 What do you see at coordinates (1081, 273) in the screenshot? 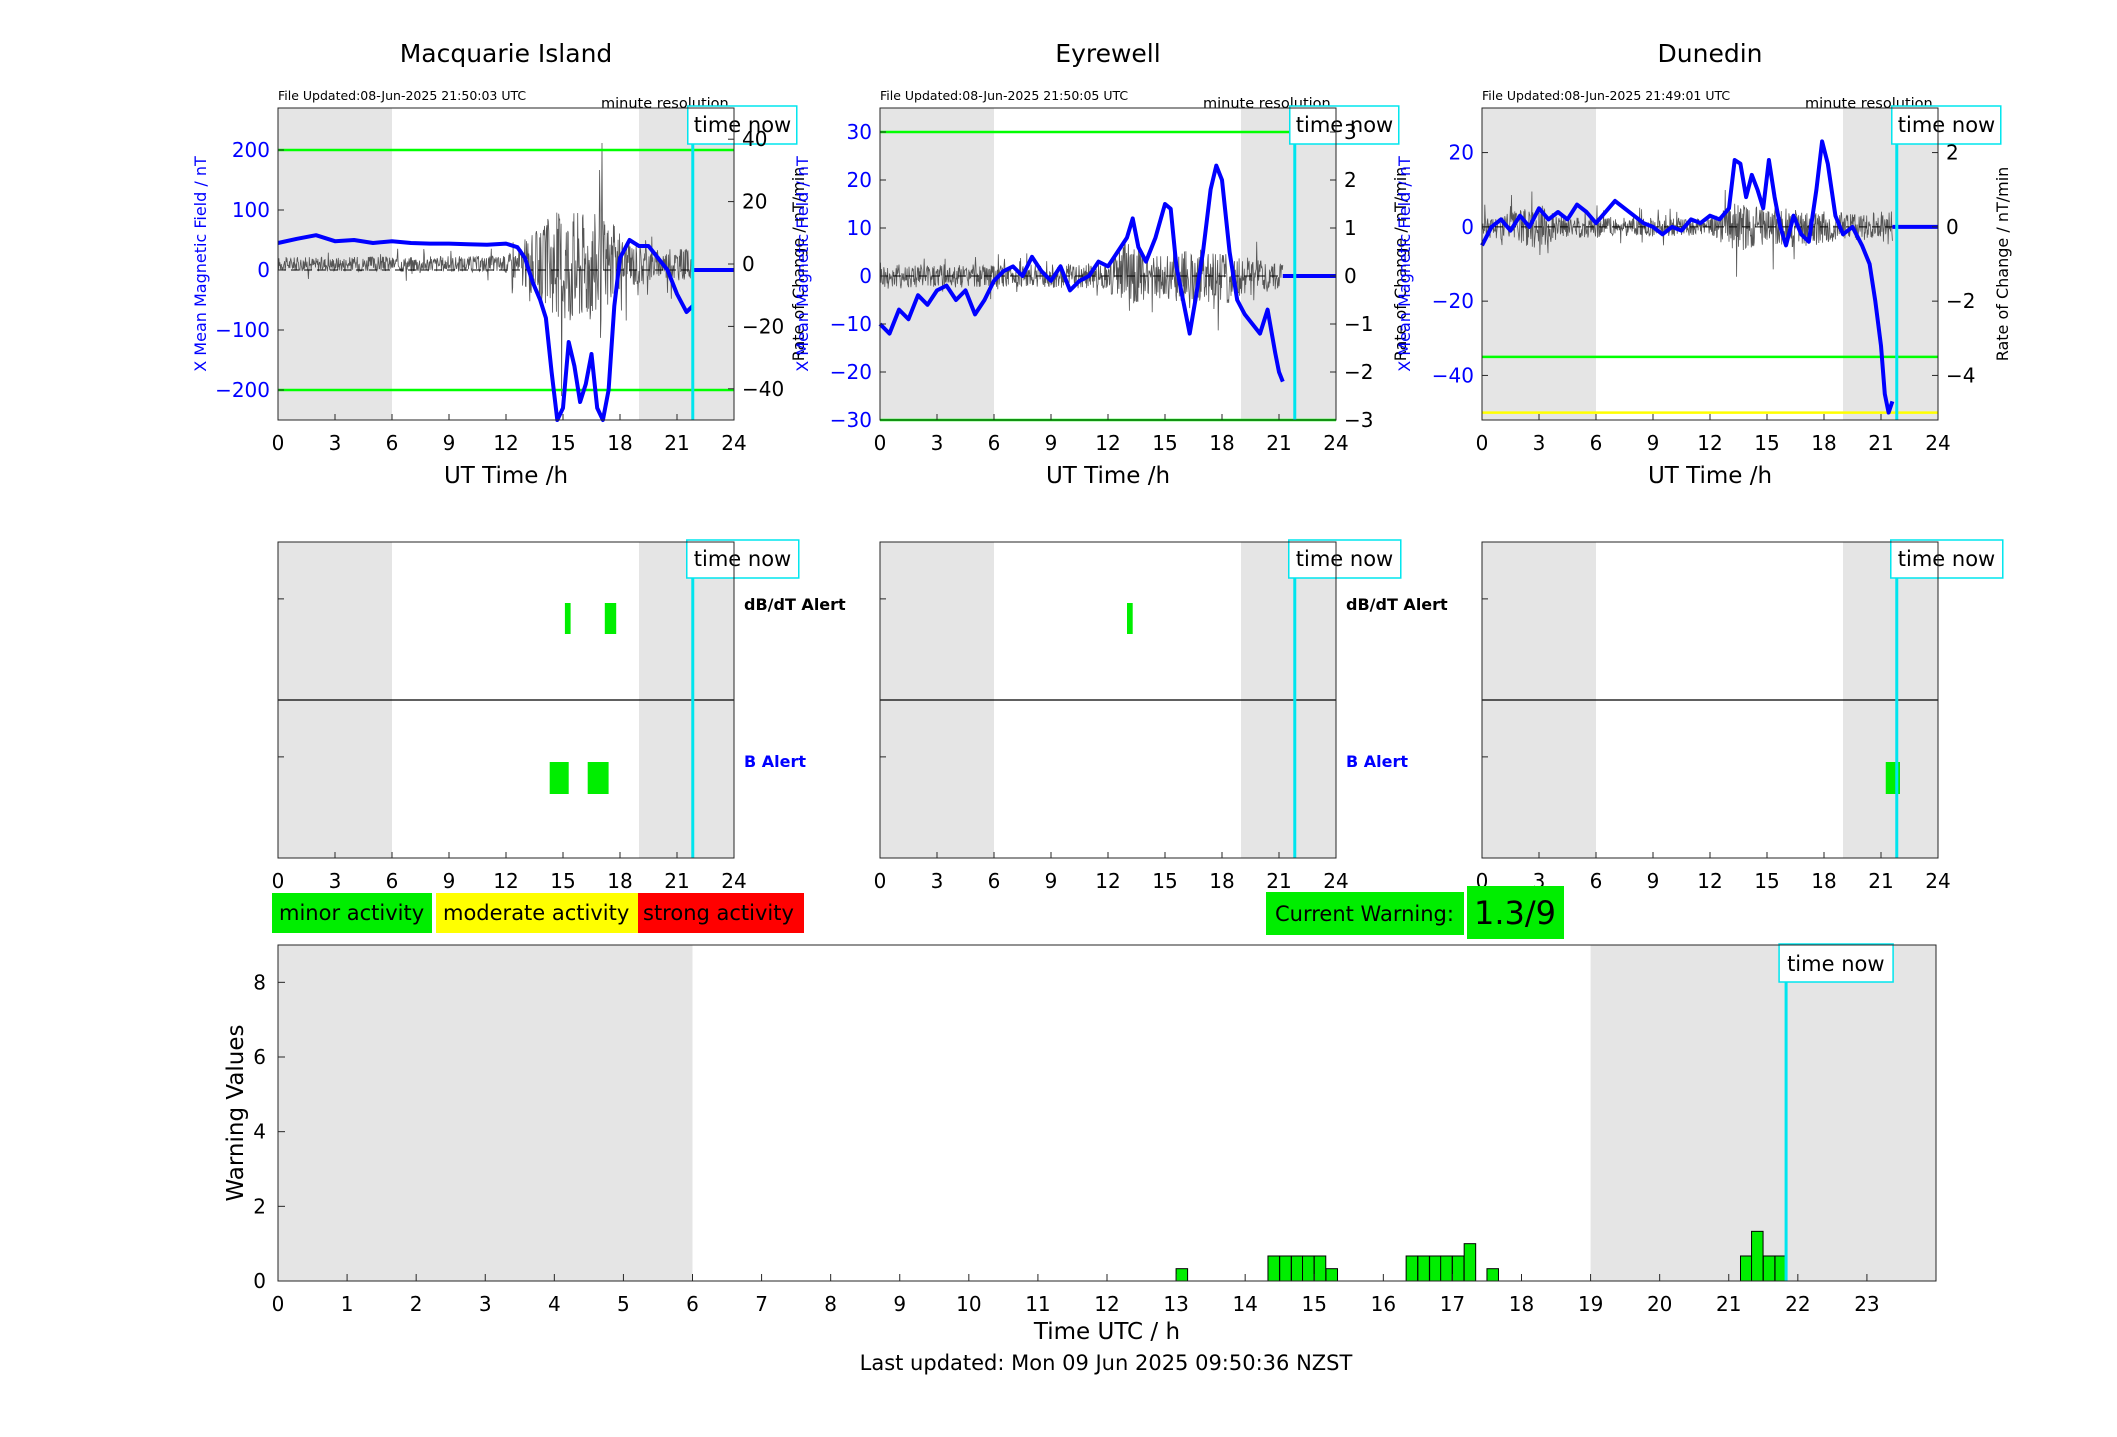
I see `mean-field-line` at bounding box center [1081, 273].